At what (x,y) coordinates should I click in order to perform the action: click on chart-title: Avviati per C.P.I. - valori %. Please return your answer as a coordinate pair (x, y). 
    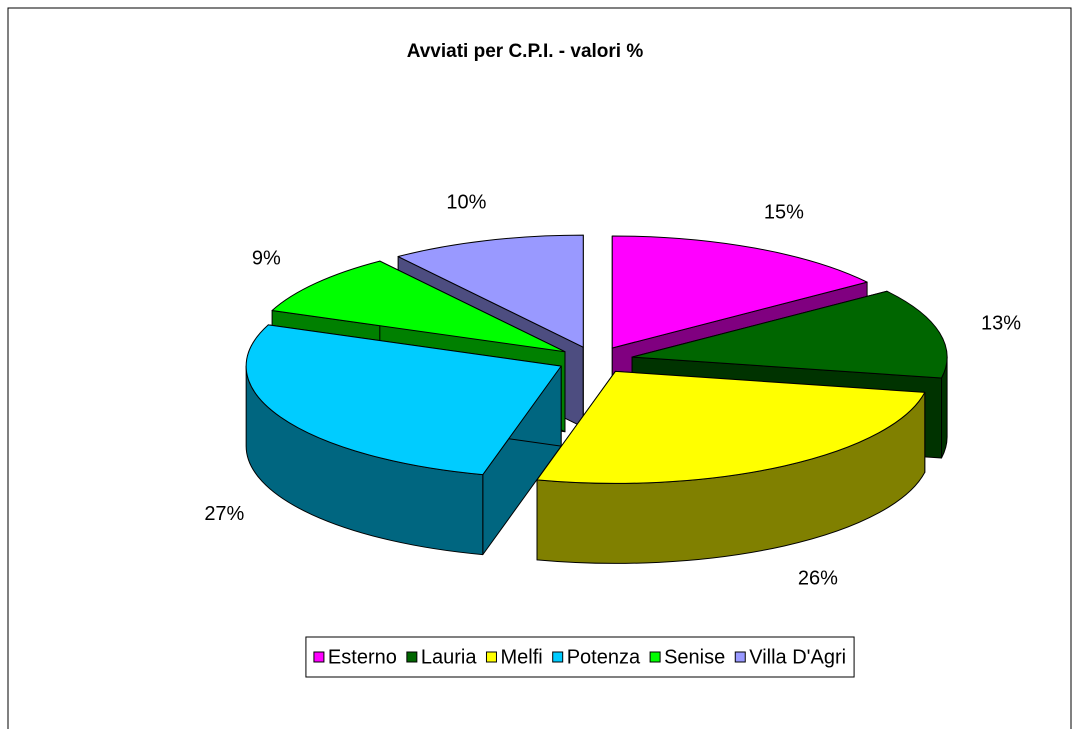
    Looking at the image, I should click on (525, 51).